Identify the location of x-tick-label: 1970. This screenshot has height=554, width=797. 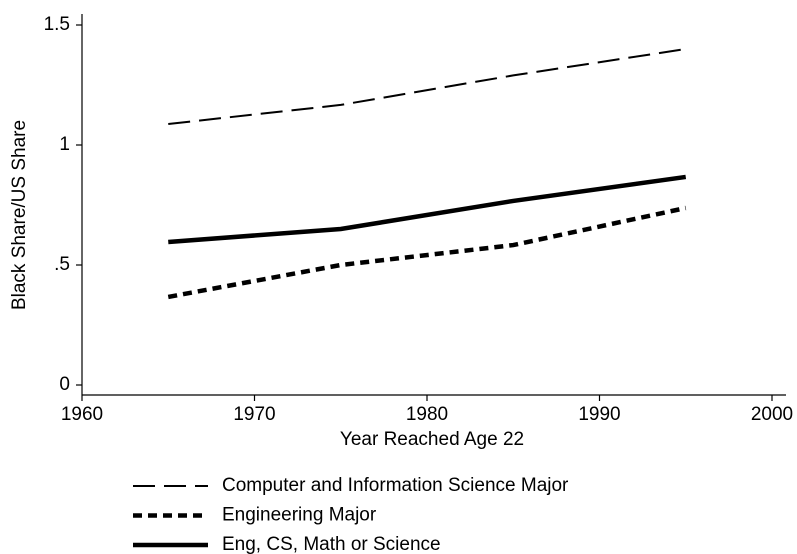
(254, 414).